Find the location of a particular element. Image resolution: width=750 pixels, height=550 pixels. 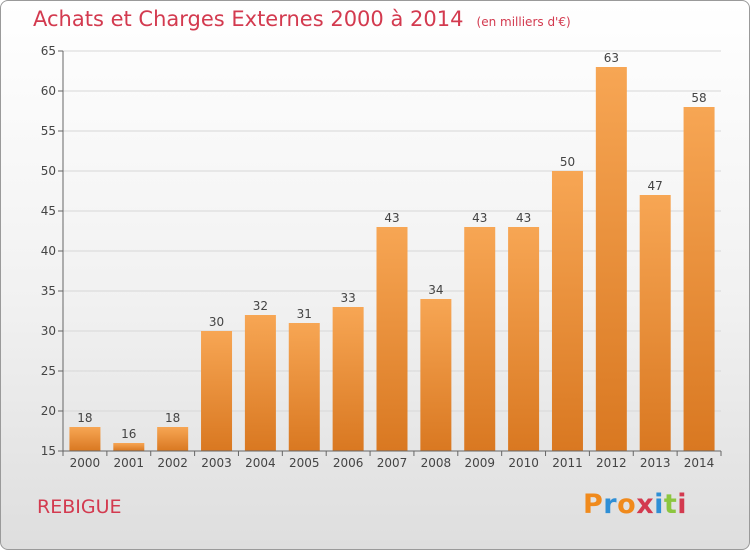

x-tick-label-2006: 2006 is located at coordinates (348, 463).